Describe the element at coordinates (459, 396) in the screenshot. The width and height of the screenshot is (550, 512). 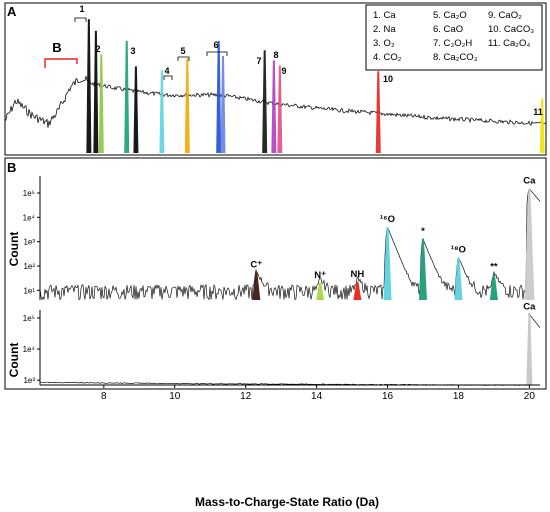
I see `x-tick-label: 18` at that location.